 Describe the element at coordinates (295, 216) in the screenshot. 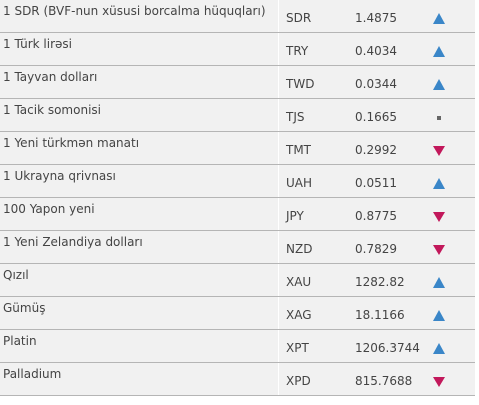

I see `currency-code: JPY` at that location.